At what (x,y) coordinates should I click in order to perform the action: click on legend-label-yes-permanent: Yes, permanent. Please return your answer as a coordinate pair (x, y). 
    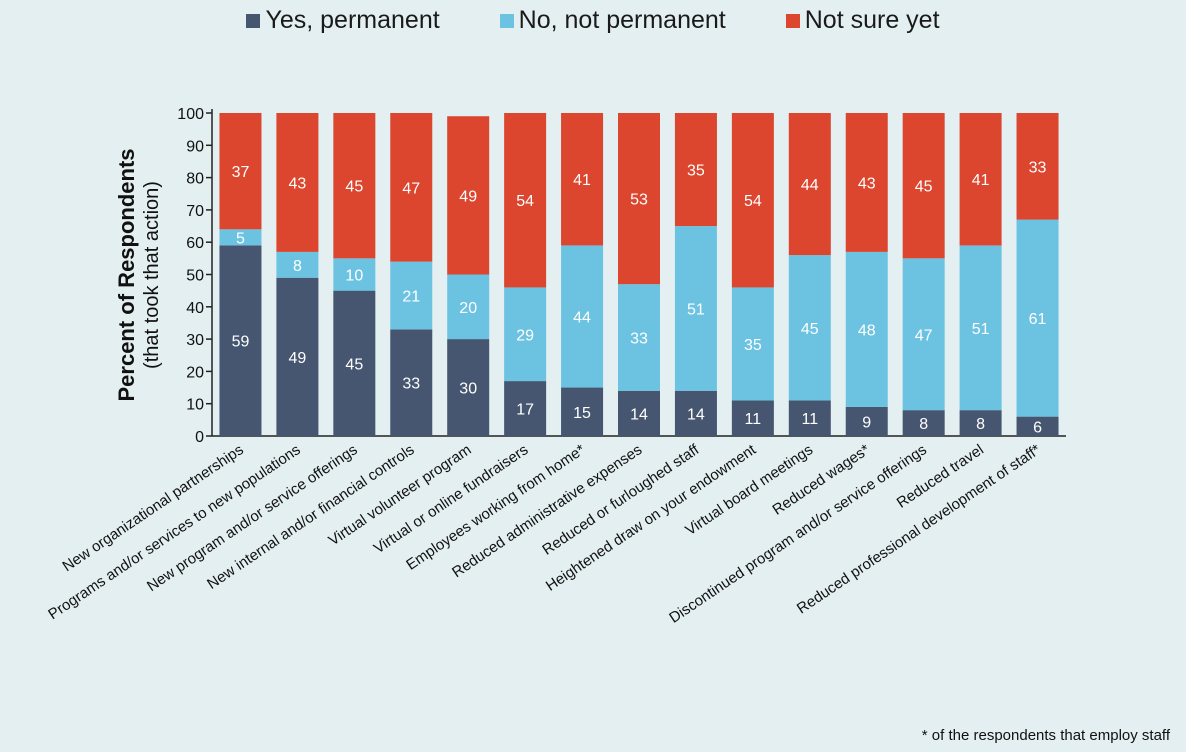
    Looking at the image, I should click on (352, 20).